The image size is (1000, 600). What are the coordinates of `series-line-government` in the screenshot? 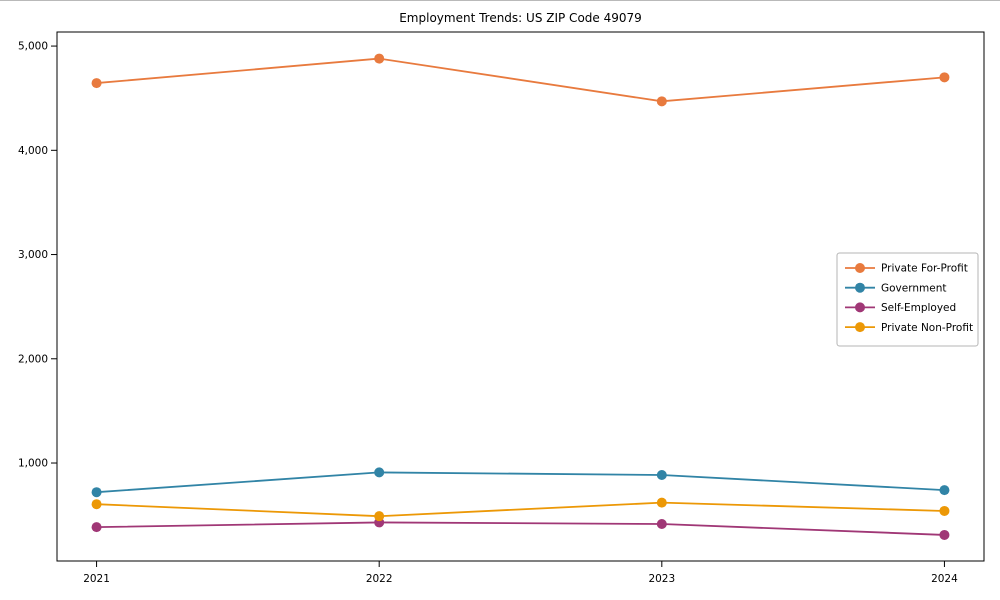 It's located at (520, 482).